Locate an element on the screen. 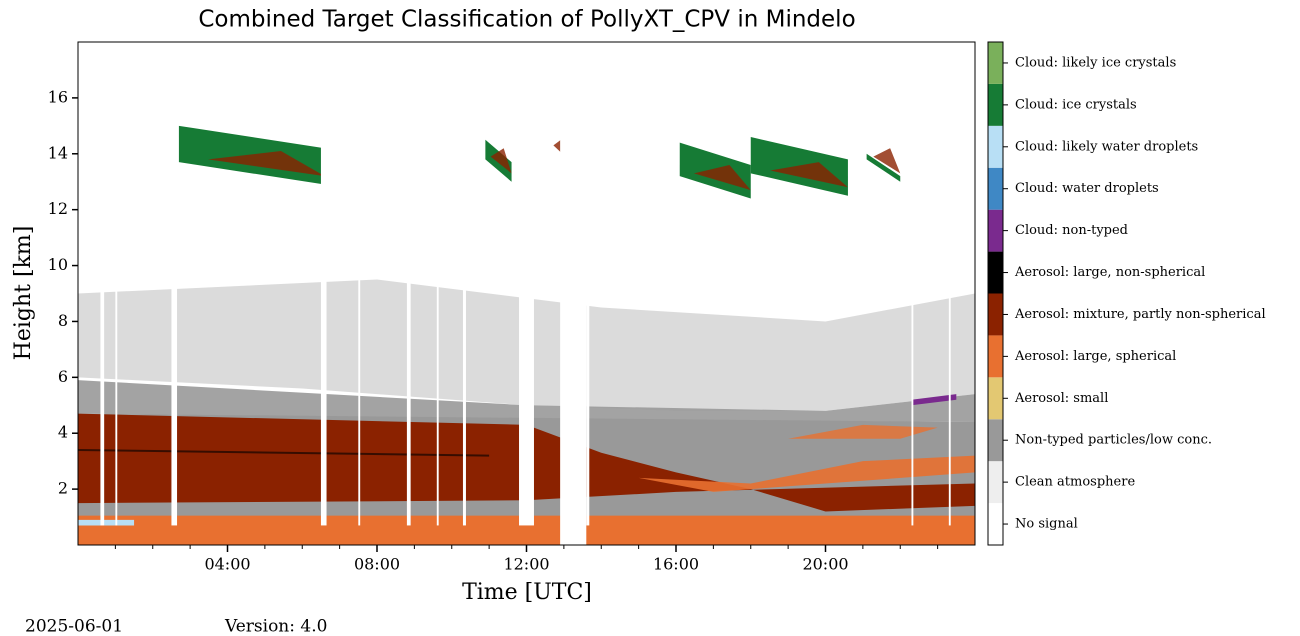 This screenshot has height=636, width=1300. y-tick-label: 8 is located at coordinates (63, 320).